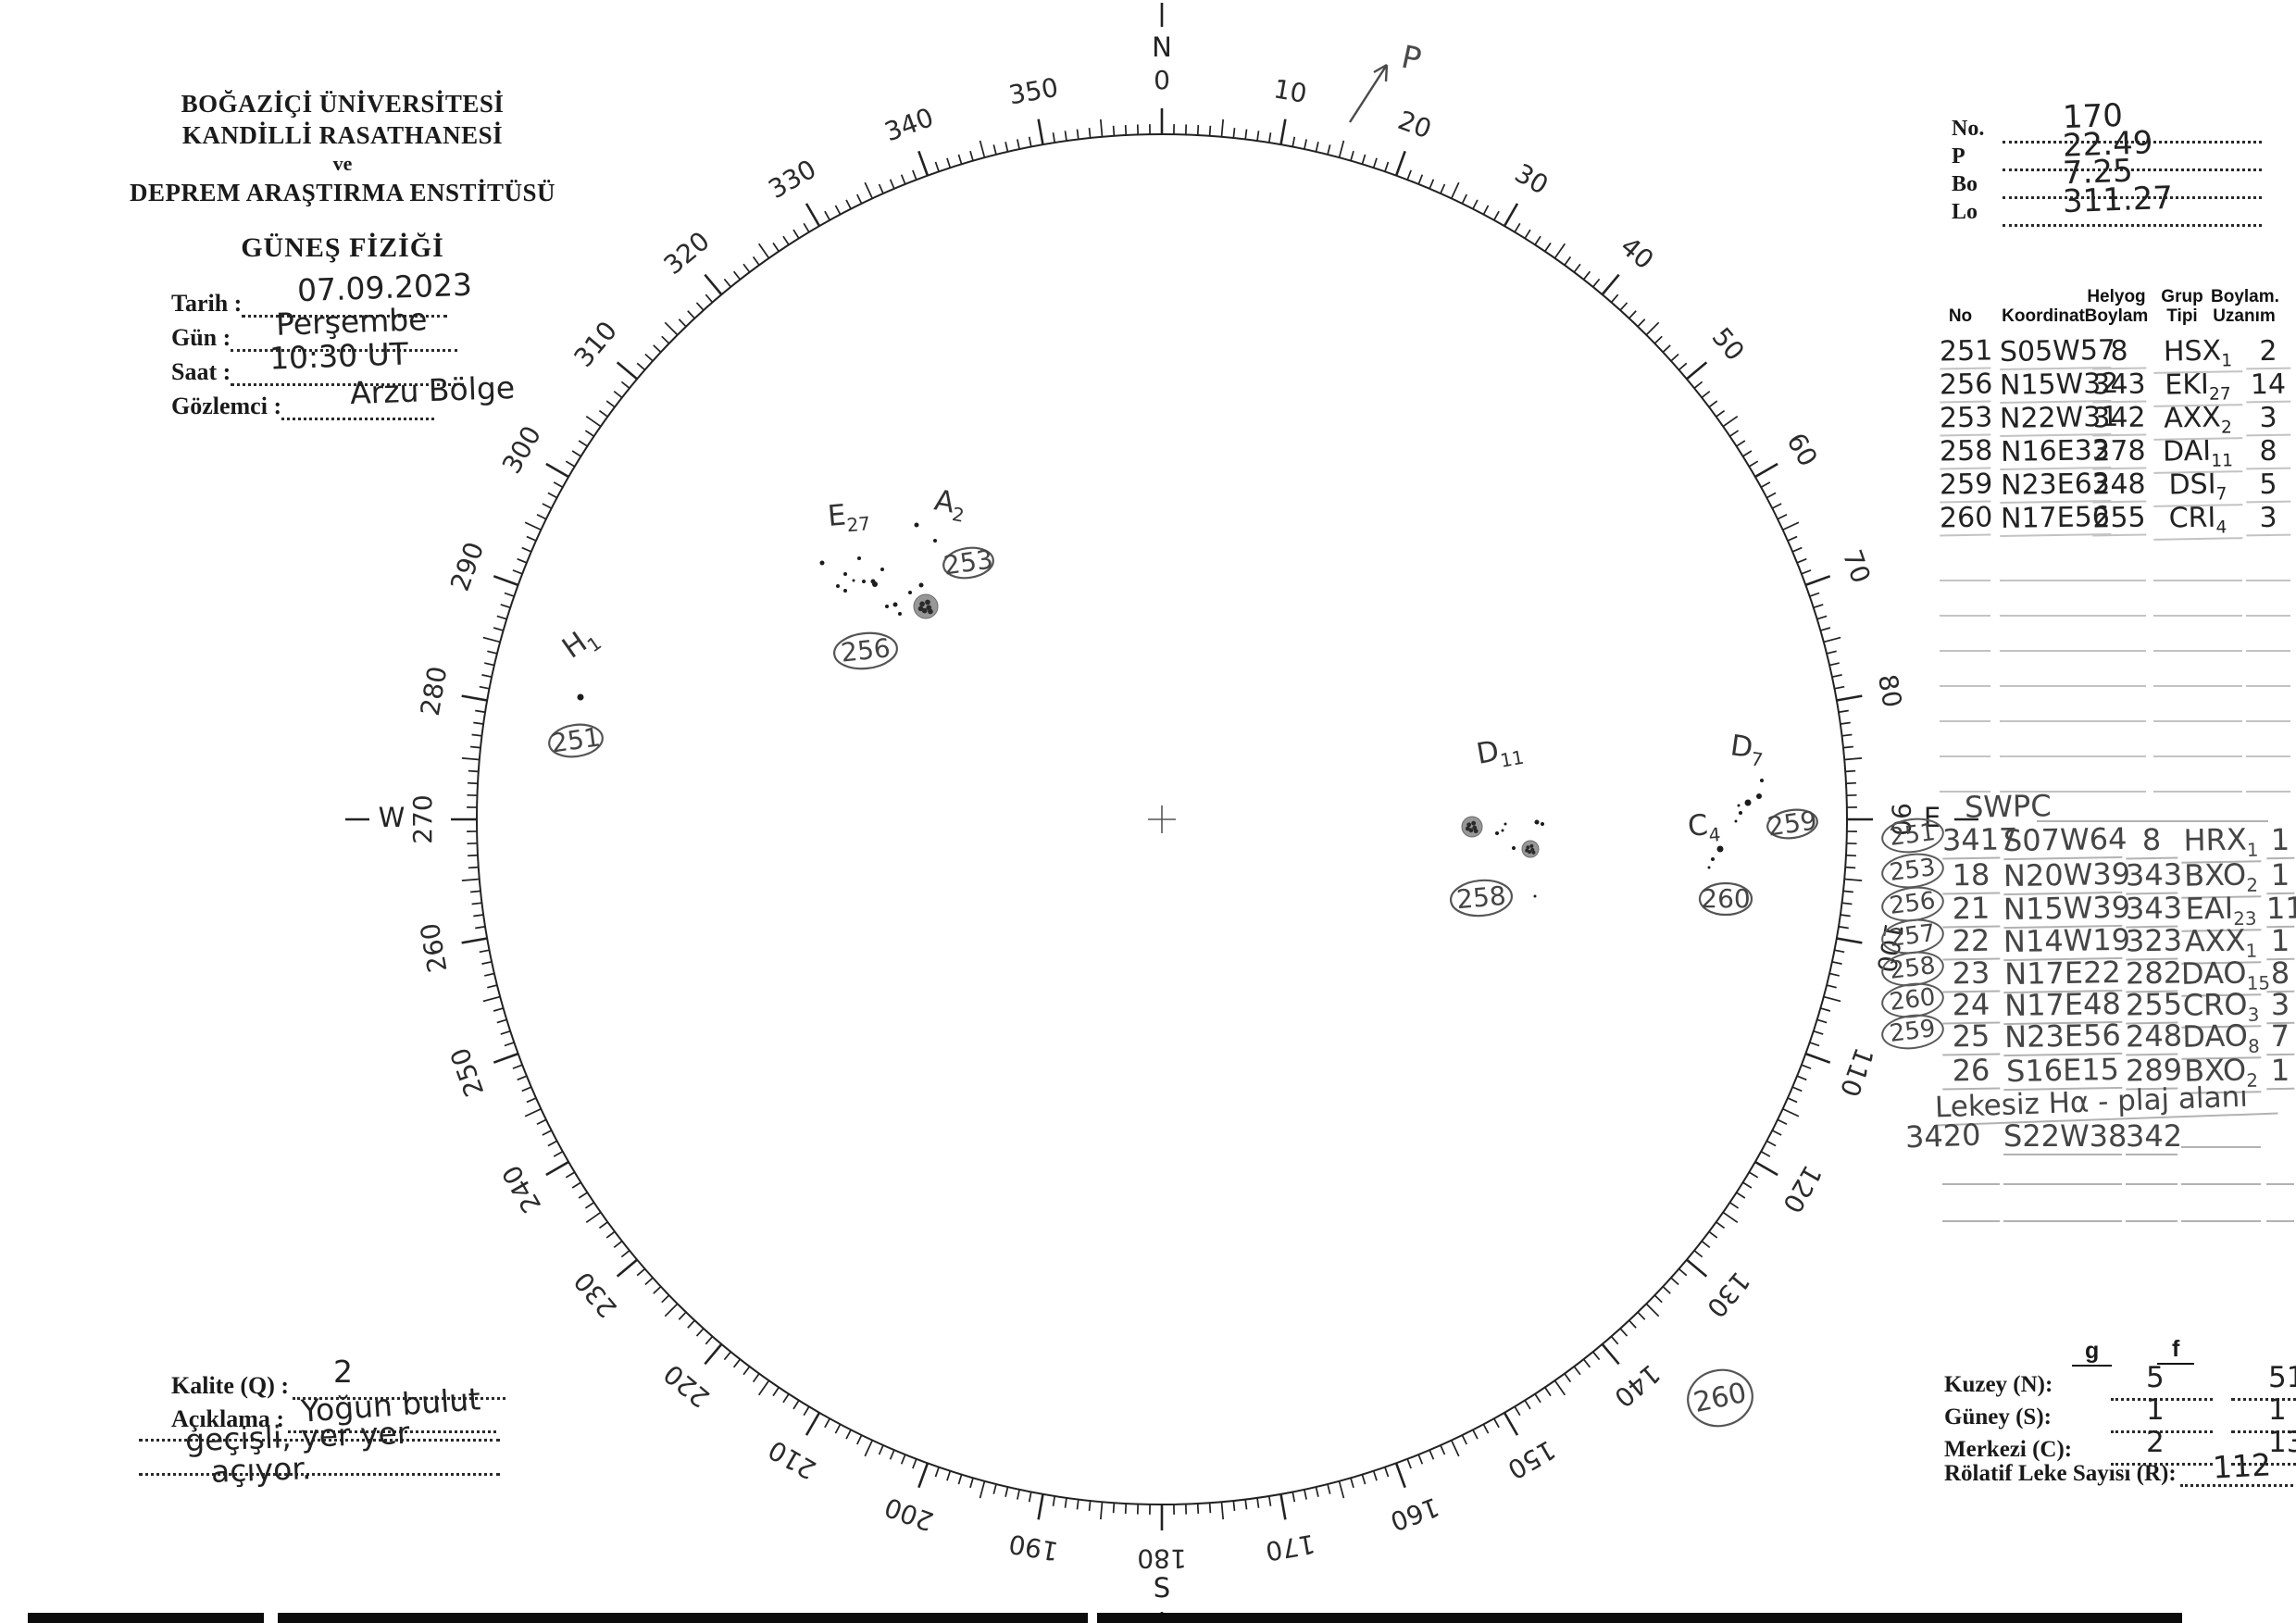  I want to click on counts-g-line, so click(2162, 1453).